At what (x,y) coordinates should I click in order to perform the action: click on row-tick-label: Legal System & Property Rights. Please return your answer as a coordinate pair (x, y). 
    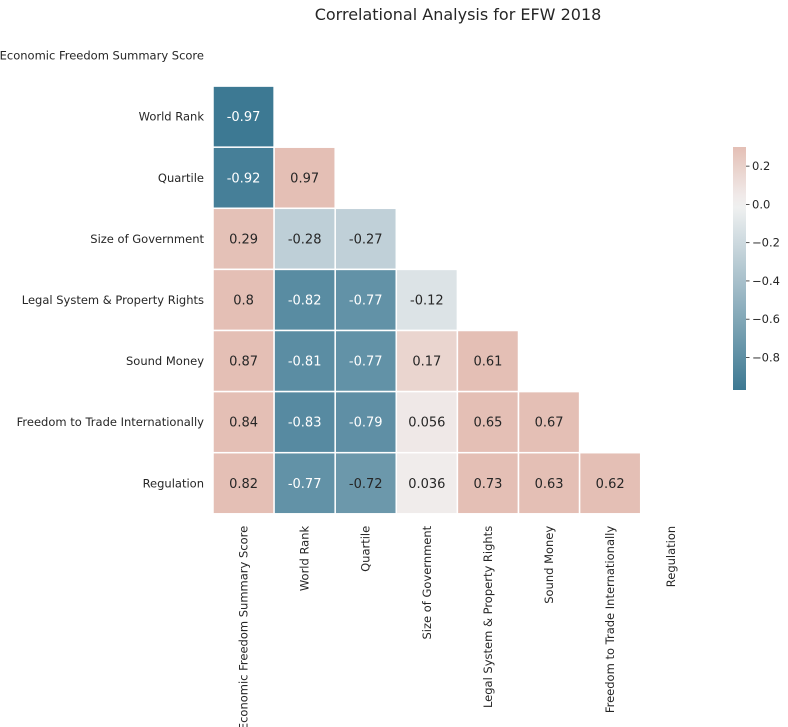
    Looking at the image, I should click on (113, 300).